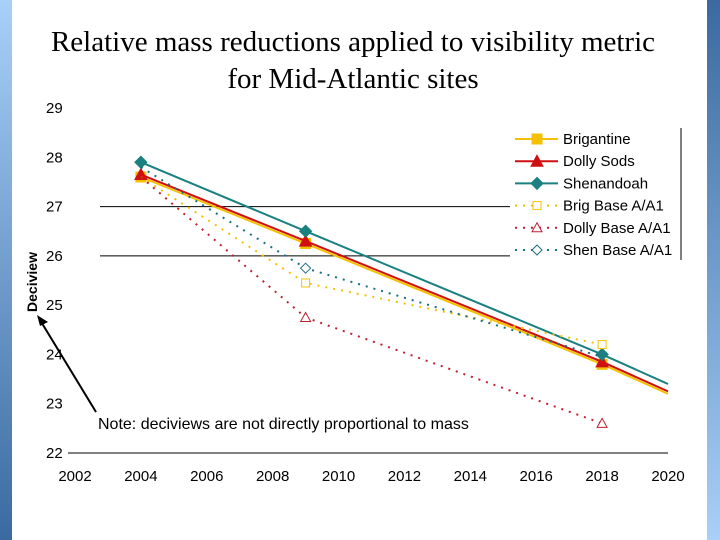 This screenshot has width=720, height=540. I want to click on y-tick-label: 29, so click(54, 108).